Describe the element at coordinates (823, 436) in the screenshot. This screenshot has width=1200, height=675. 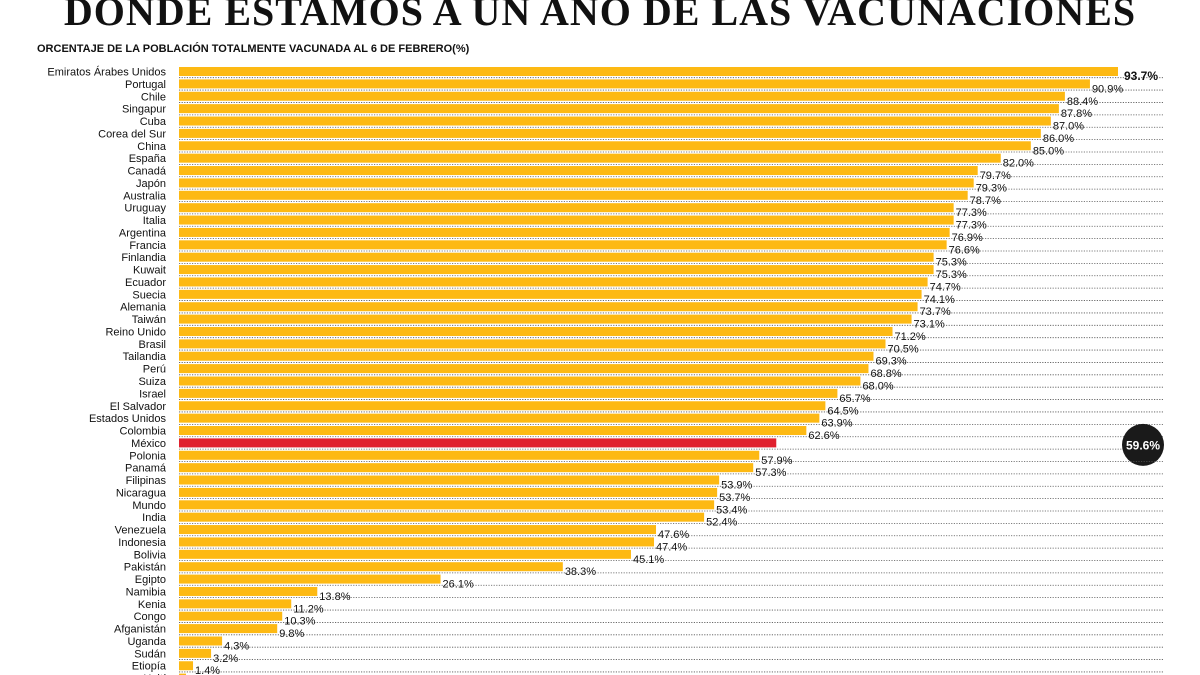
I see `value-label: 62.6%` at that location.